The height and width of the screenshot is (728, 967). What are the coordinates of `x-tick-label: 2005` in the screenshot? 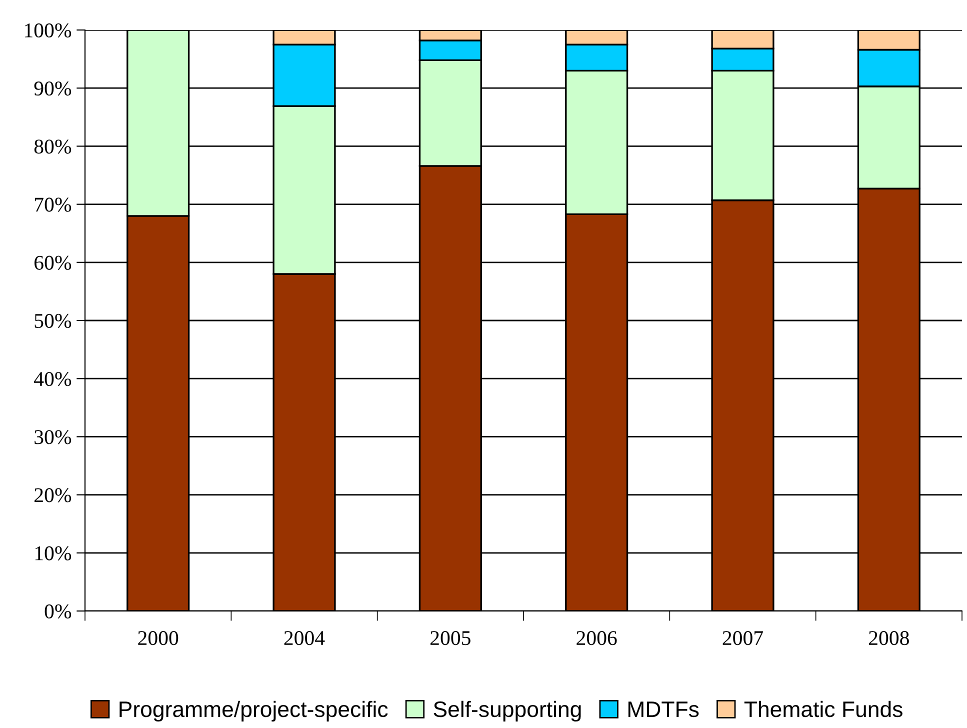 It's located at (450, 638).